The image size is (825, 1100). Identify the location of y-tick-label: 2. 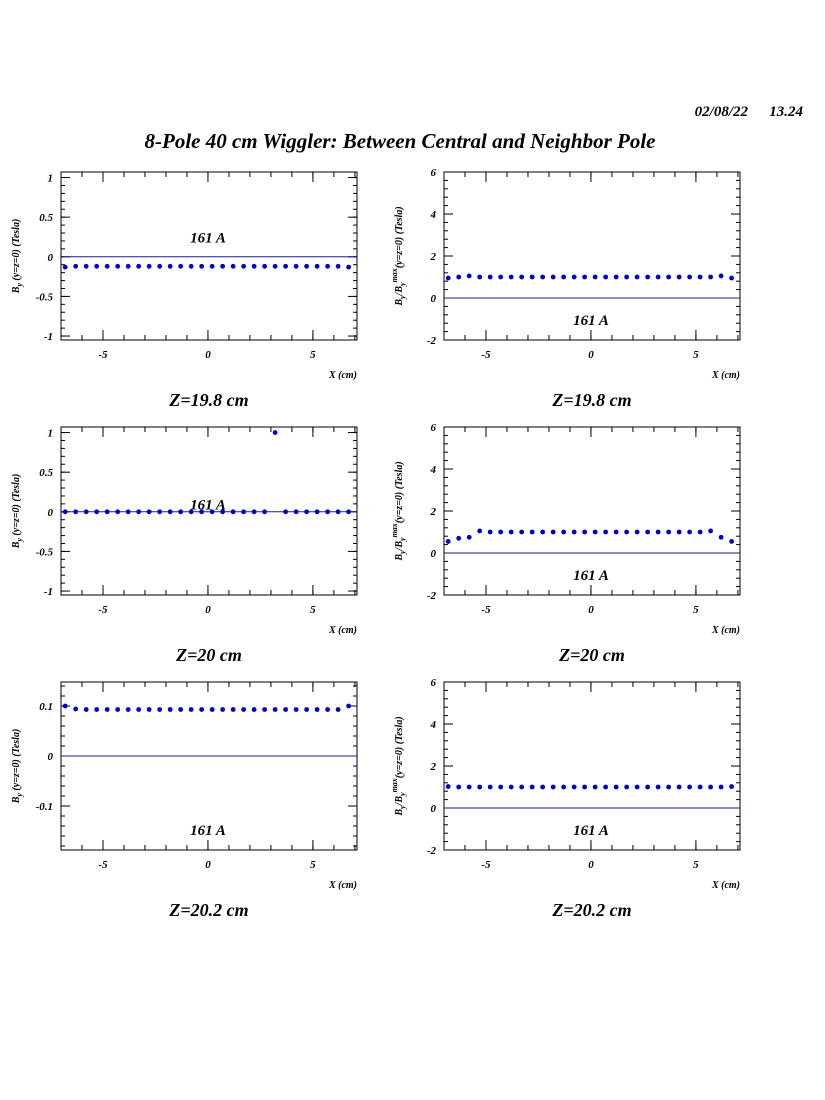
(433, 257).